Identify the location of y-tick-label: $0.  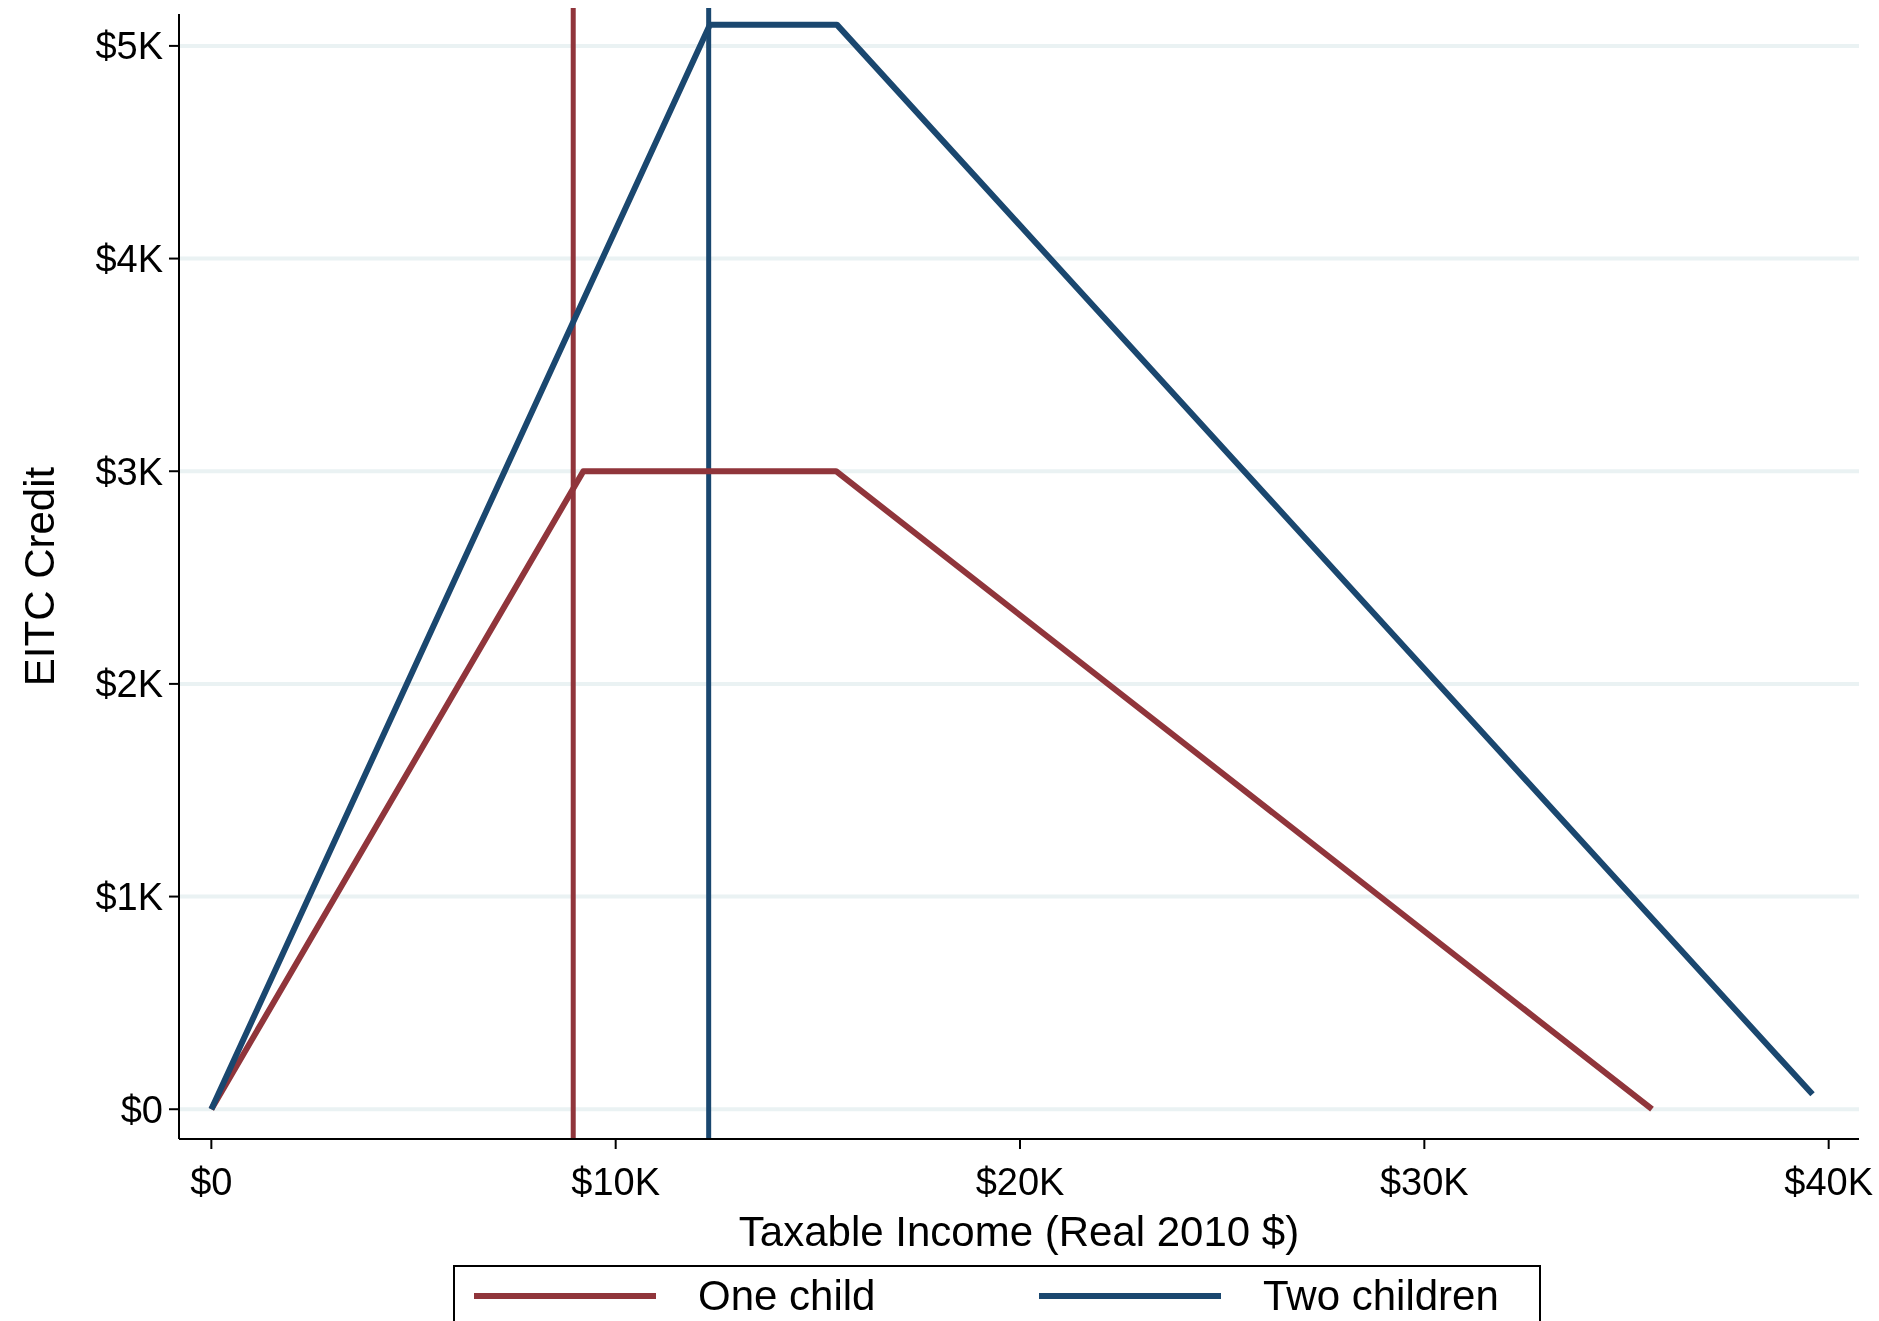
(141, 1109).